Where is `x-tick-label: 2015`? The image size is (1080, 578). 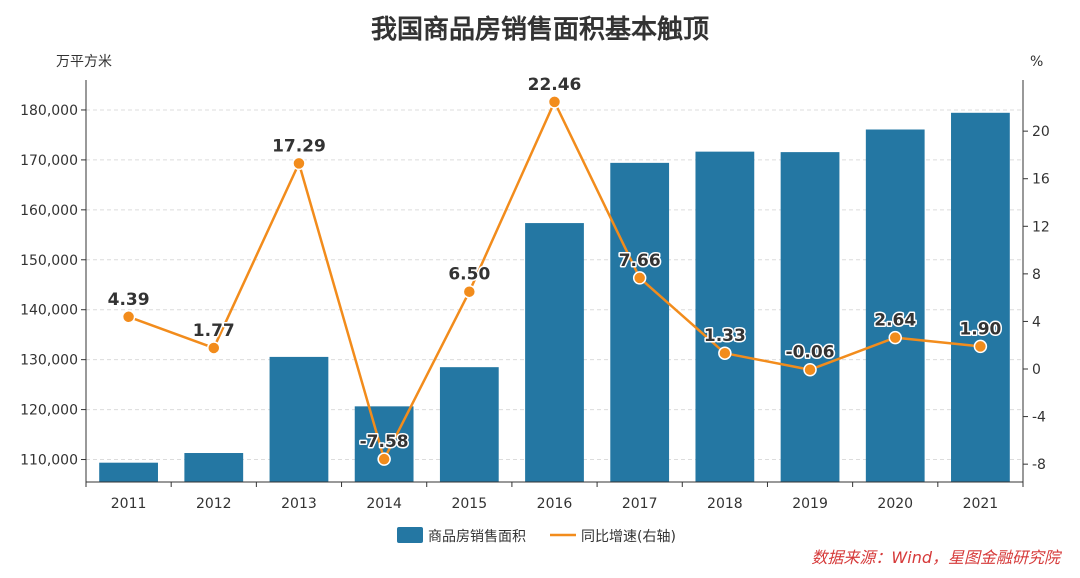 x-tick-label: 2015 is located at coordinates (469, 504).